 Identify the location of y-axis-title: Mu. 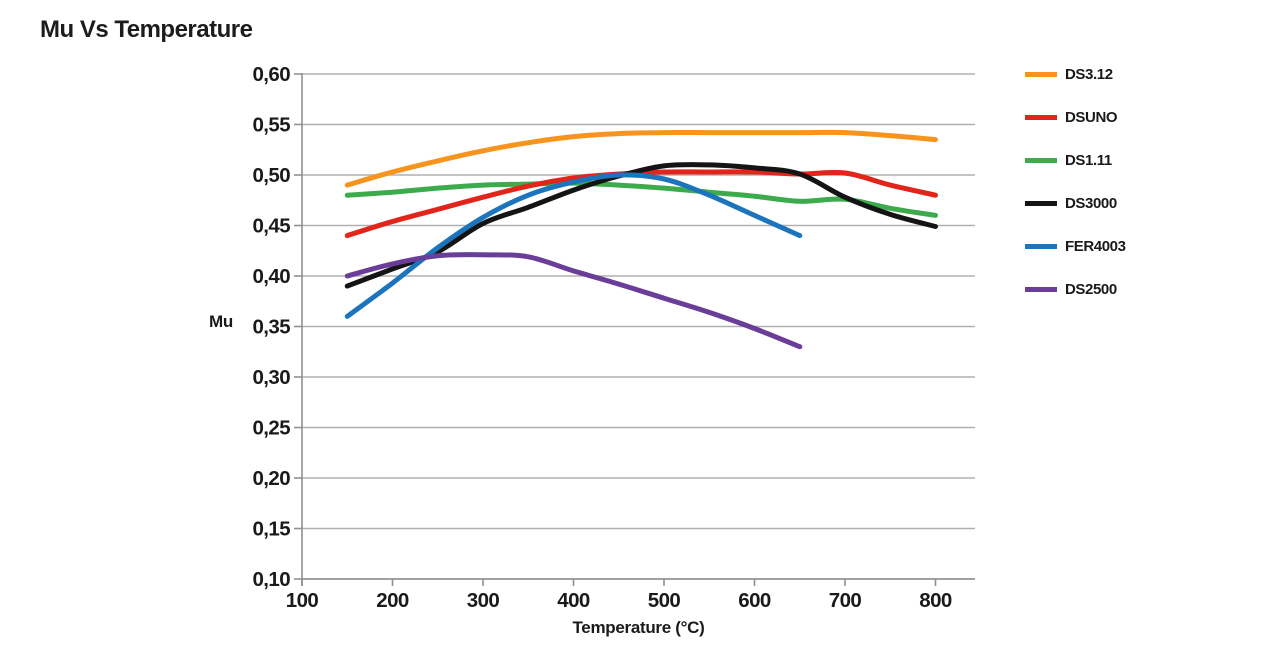
(221, 321).